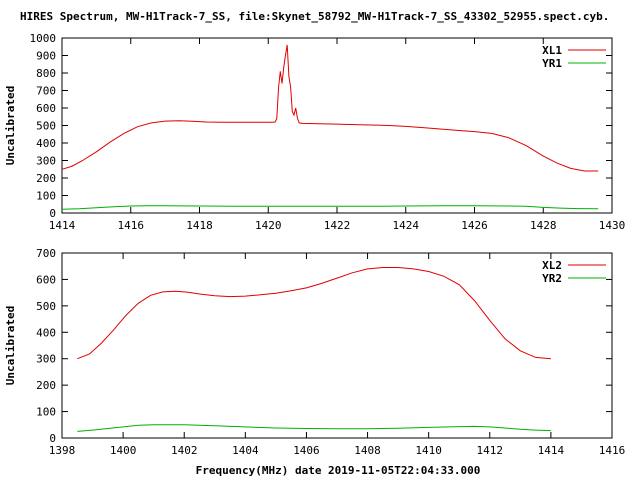 The image size is (640, 480). What do you see at coordinates (62, 450) in the screenshot?
I see `x-tick-label: 1398` at bounding box center [62, 450].